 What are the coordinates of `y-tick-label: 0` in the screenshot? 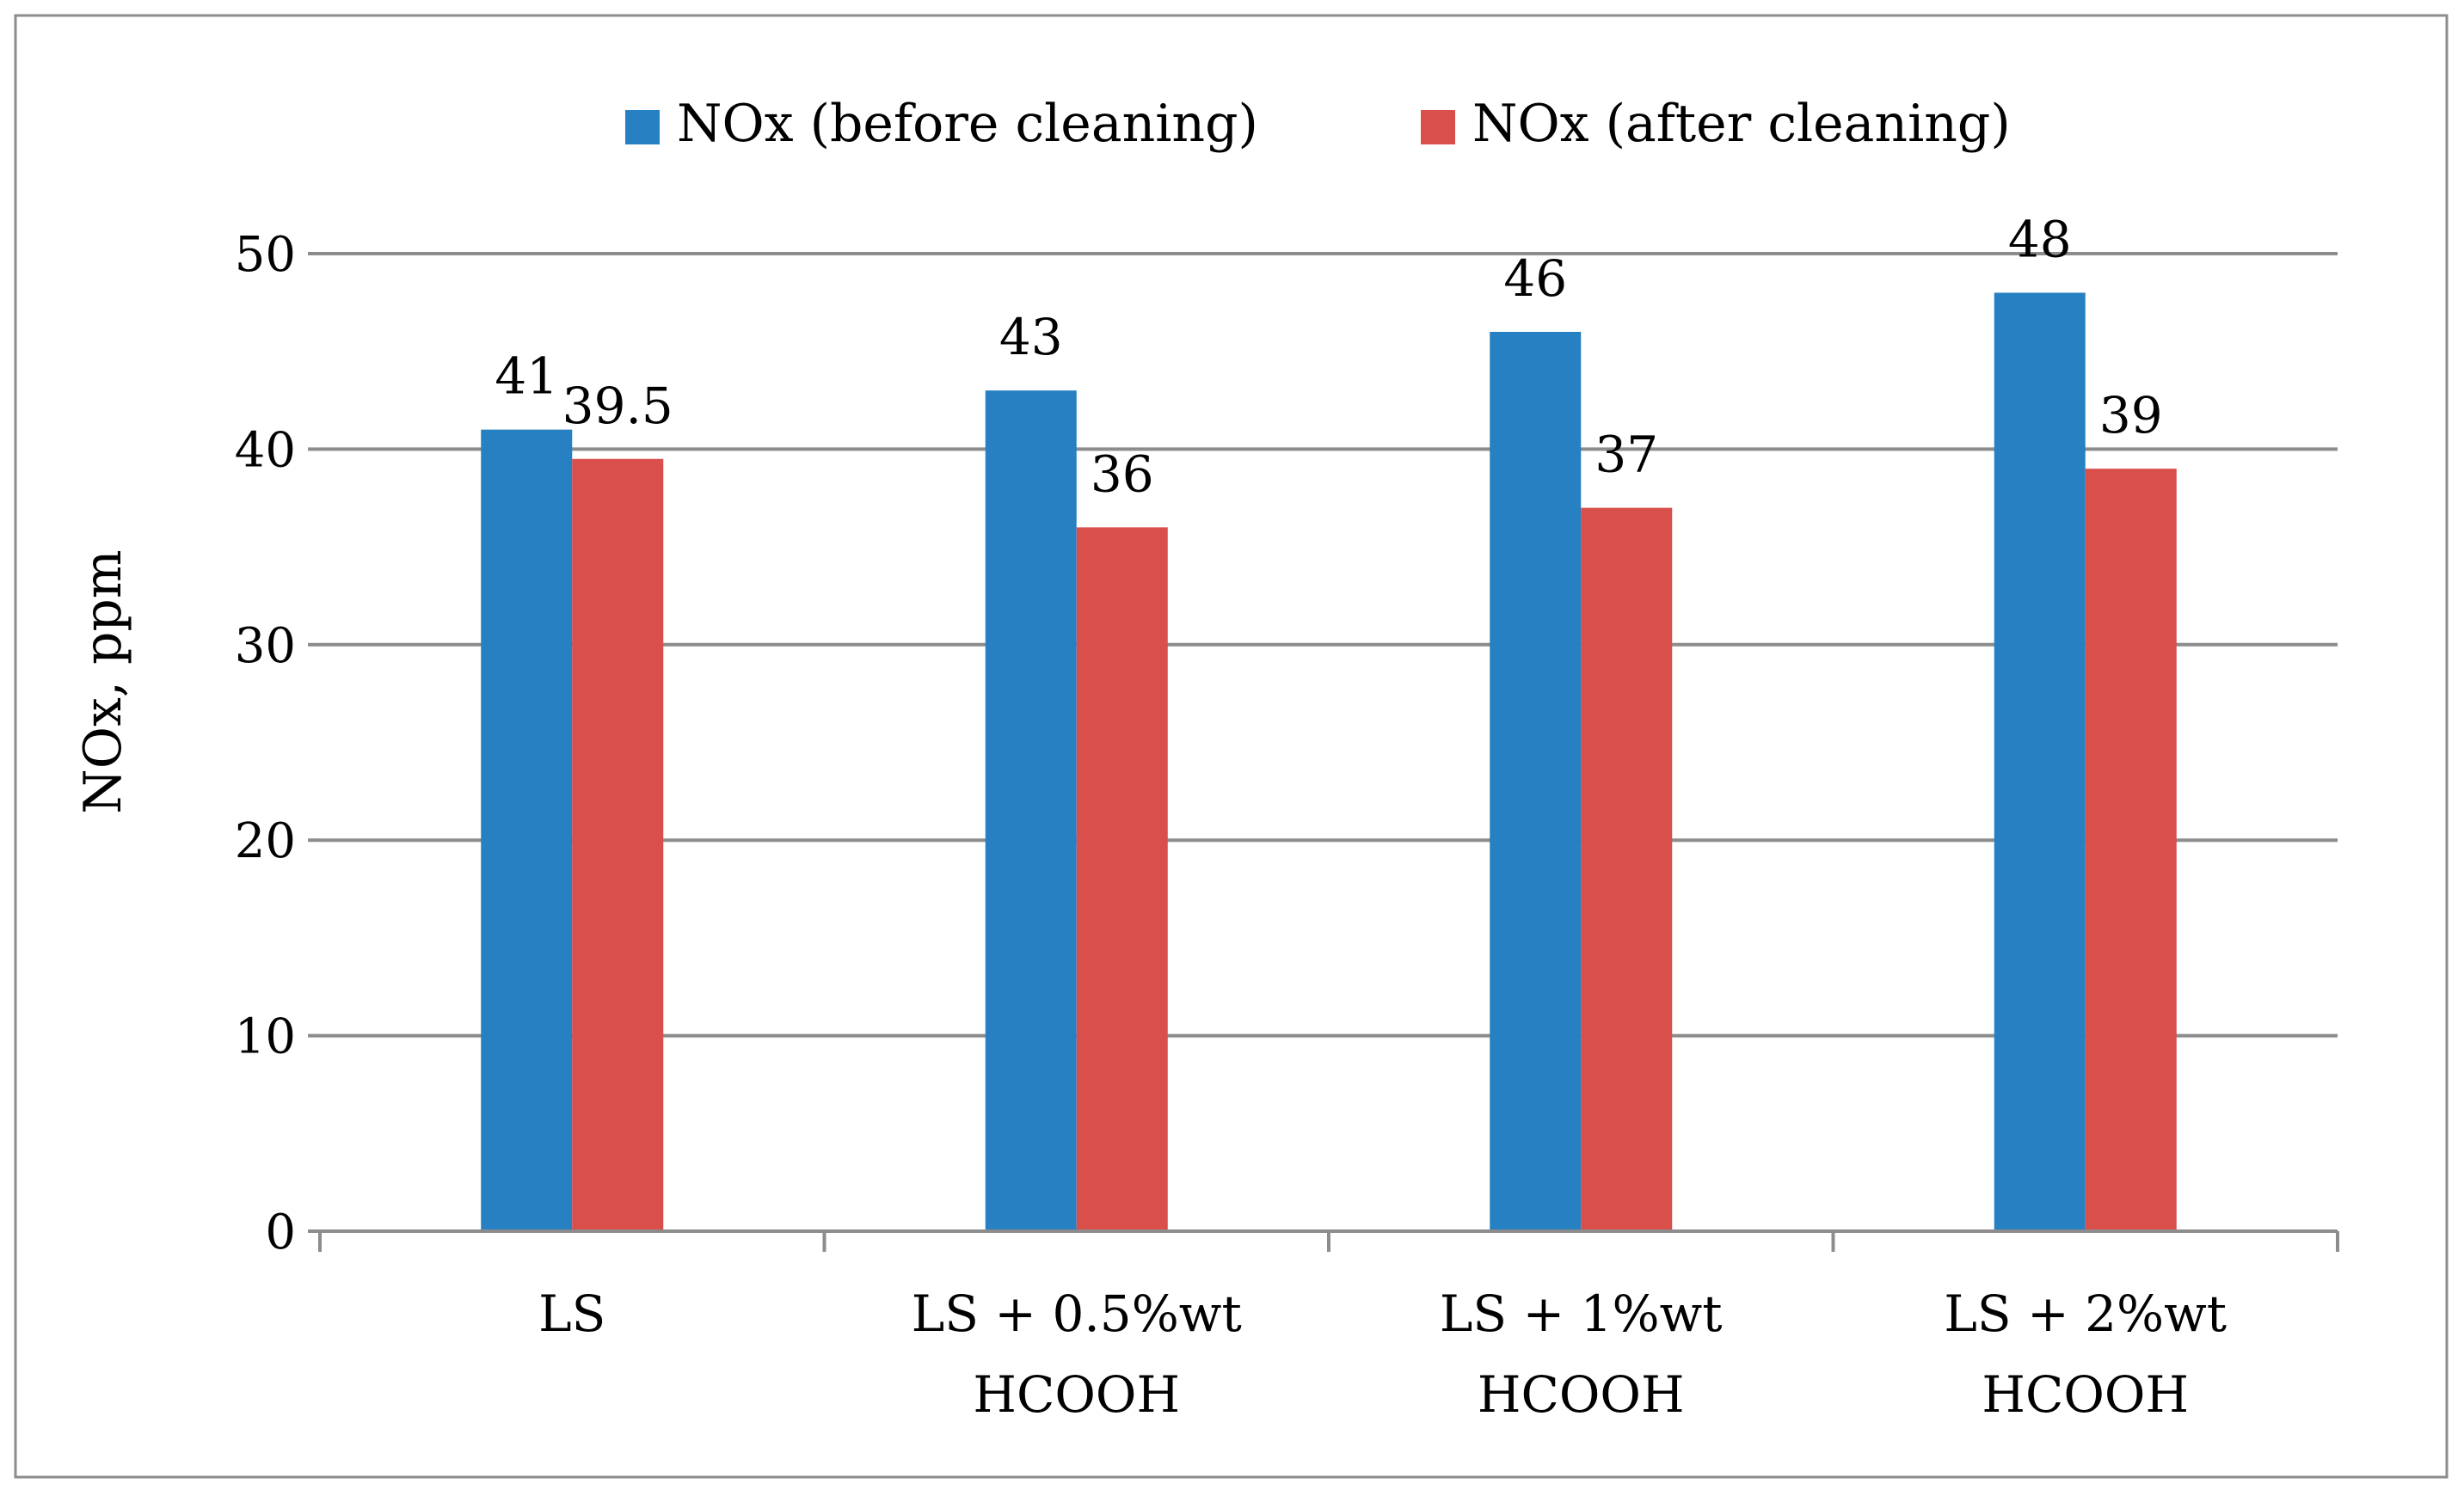 It's located at (281, 1232).